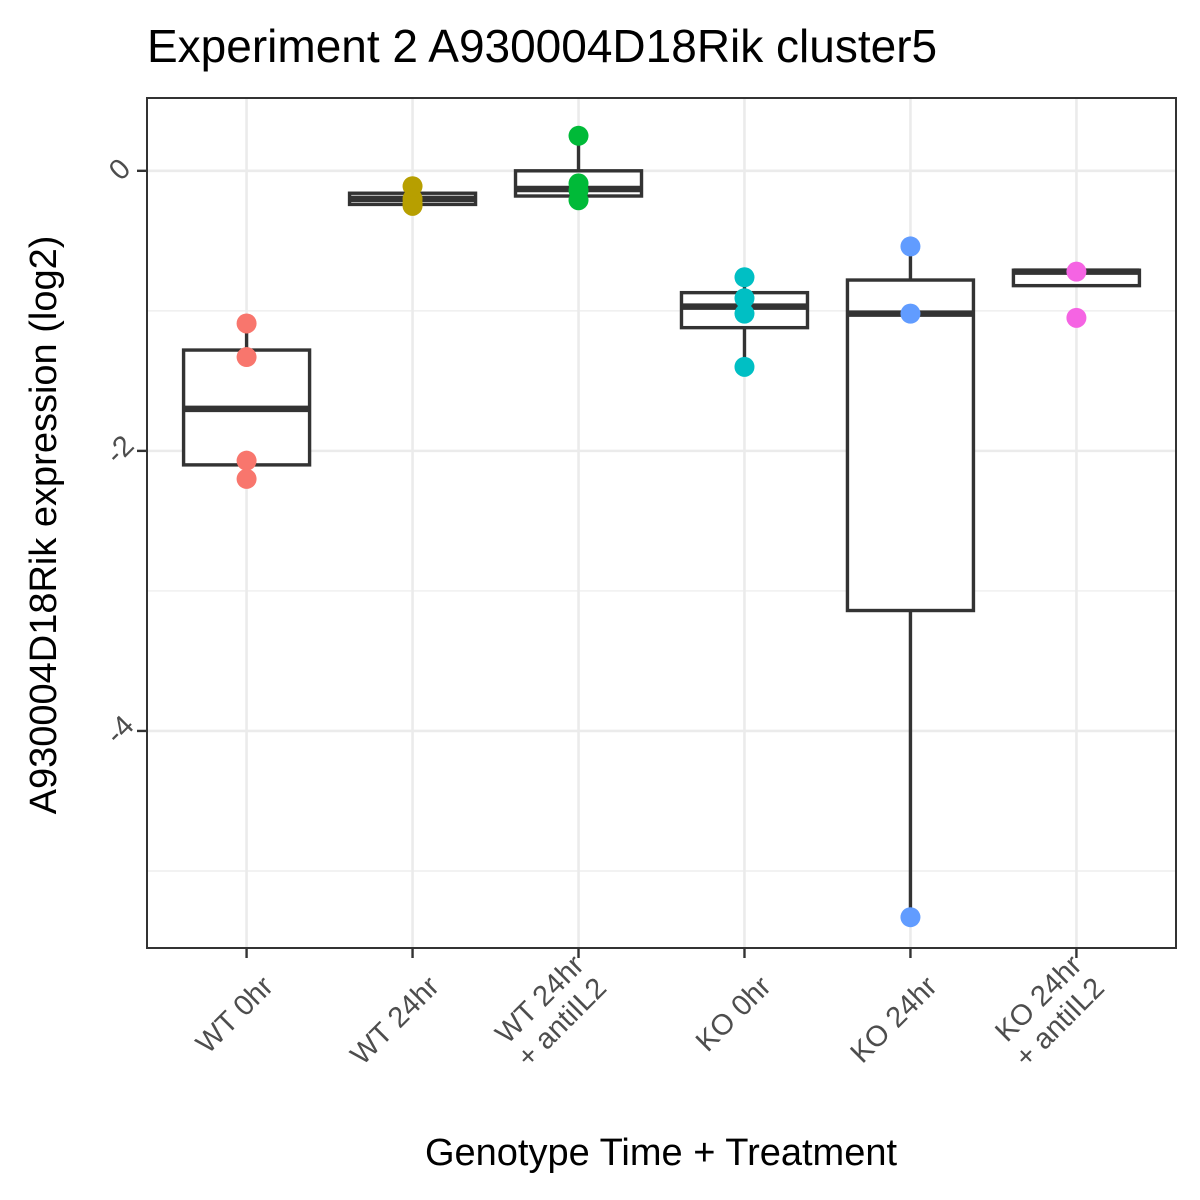 The image size is (1200, 1200). Describe the element at coordinates (542, 46) in the screenshot. I see `chart-title: Experiment 2 A930004D18Rik cluster5` at that location.